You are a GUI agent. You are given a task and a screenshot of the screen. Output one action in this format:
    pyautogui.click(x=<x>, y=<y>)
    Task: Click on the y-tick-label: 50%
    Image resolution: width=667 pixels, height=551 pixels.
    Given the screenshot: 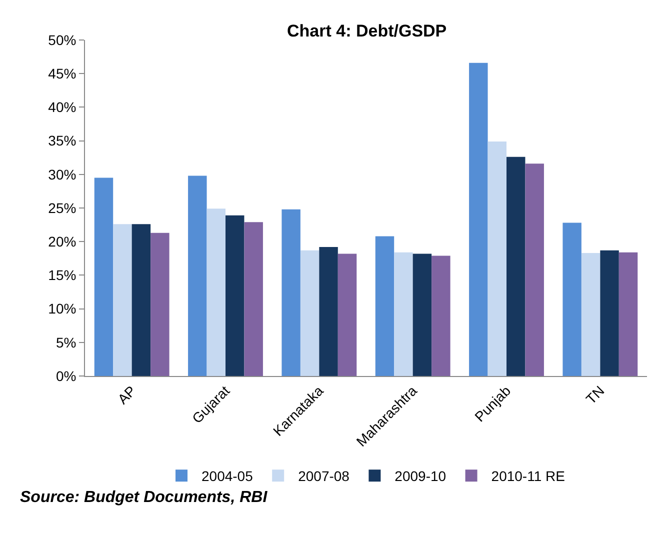 What is the action you would take?
    pyautogui.click(x=62, y=40)
    